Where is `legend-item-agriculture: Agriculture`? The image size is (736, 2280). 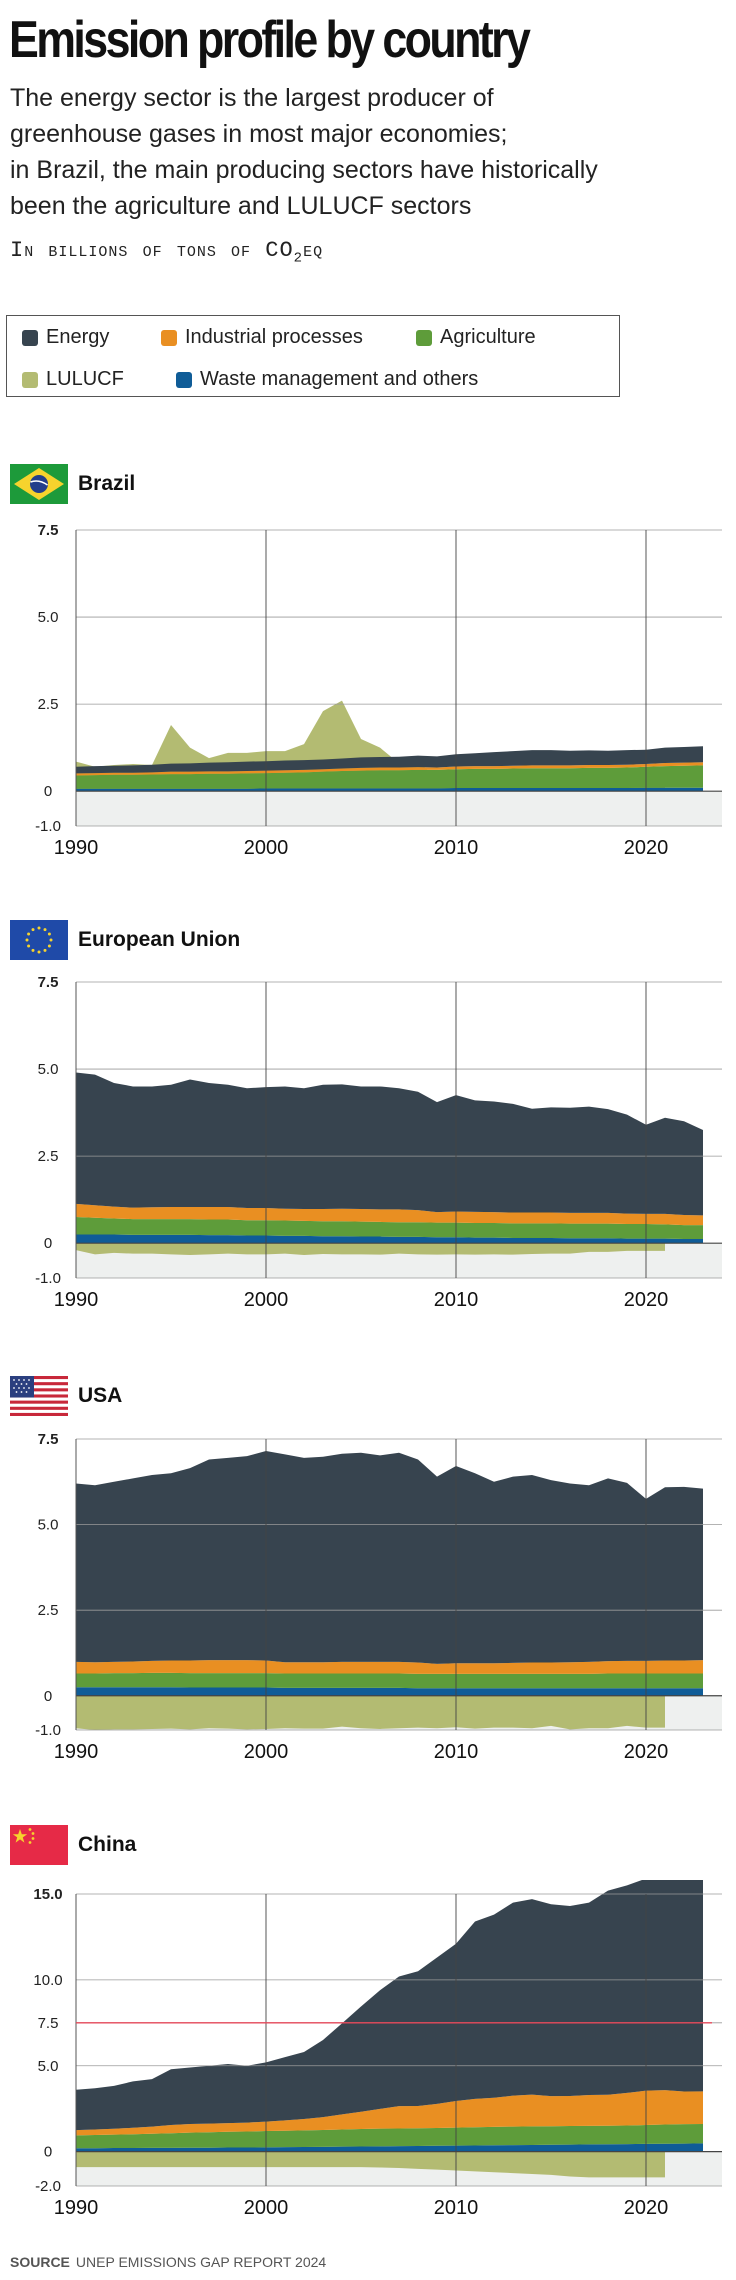 legend-item-agriculture: Agriculture is located at coordinates (476, 337).